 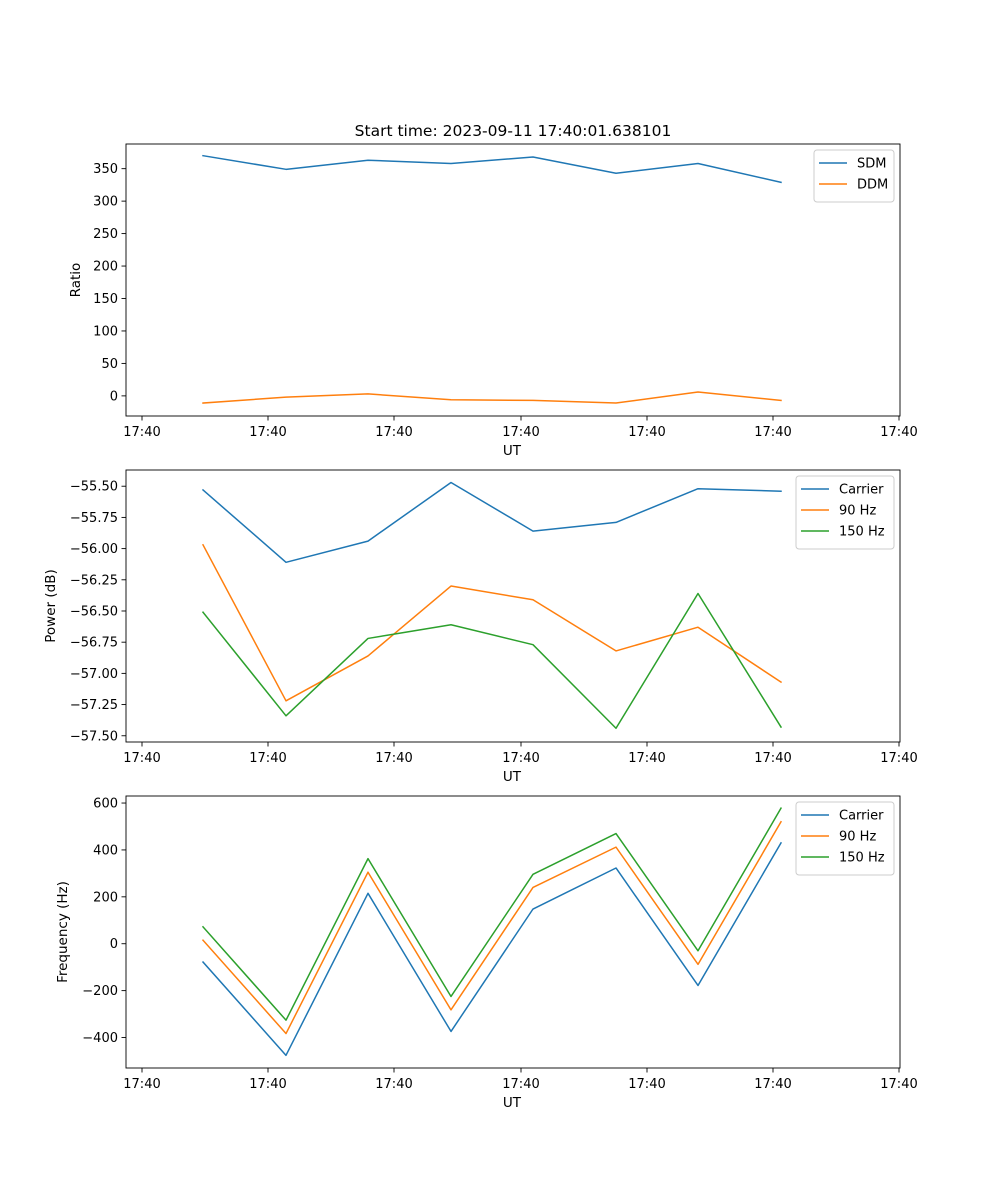 I want to click on y-tick-label: −200, so click(x=100, y=991).